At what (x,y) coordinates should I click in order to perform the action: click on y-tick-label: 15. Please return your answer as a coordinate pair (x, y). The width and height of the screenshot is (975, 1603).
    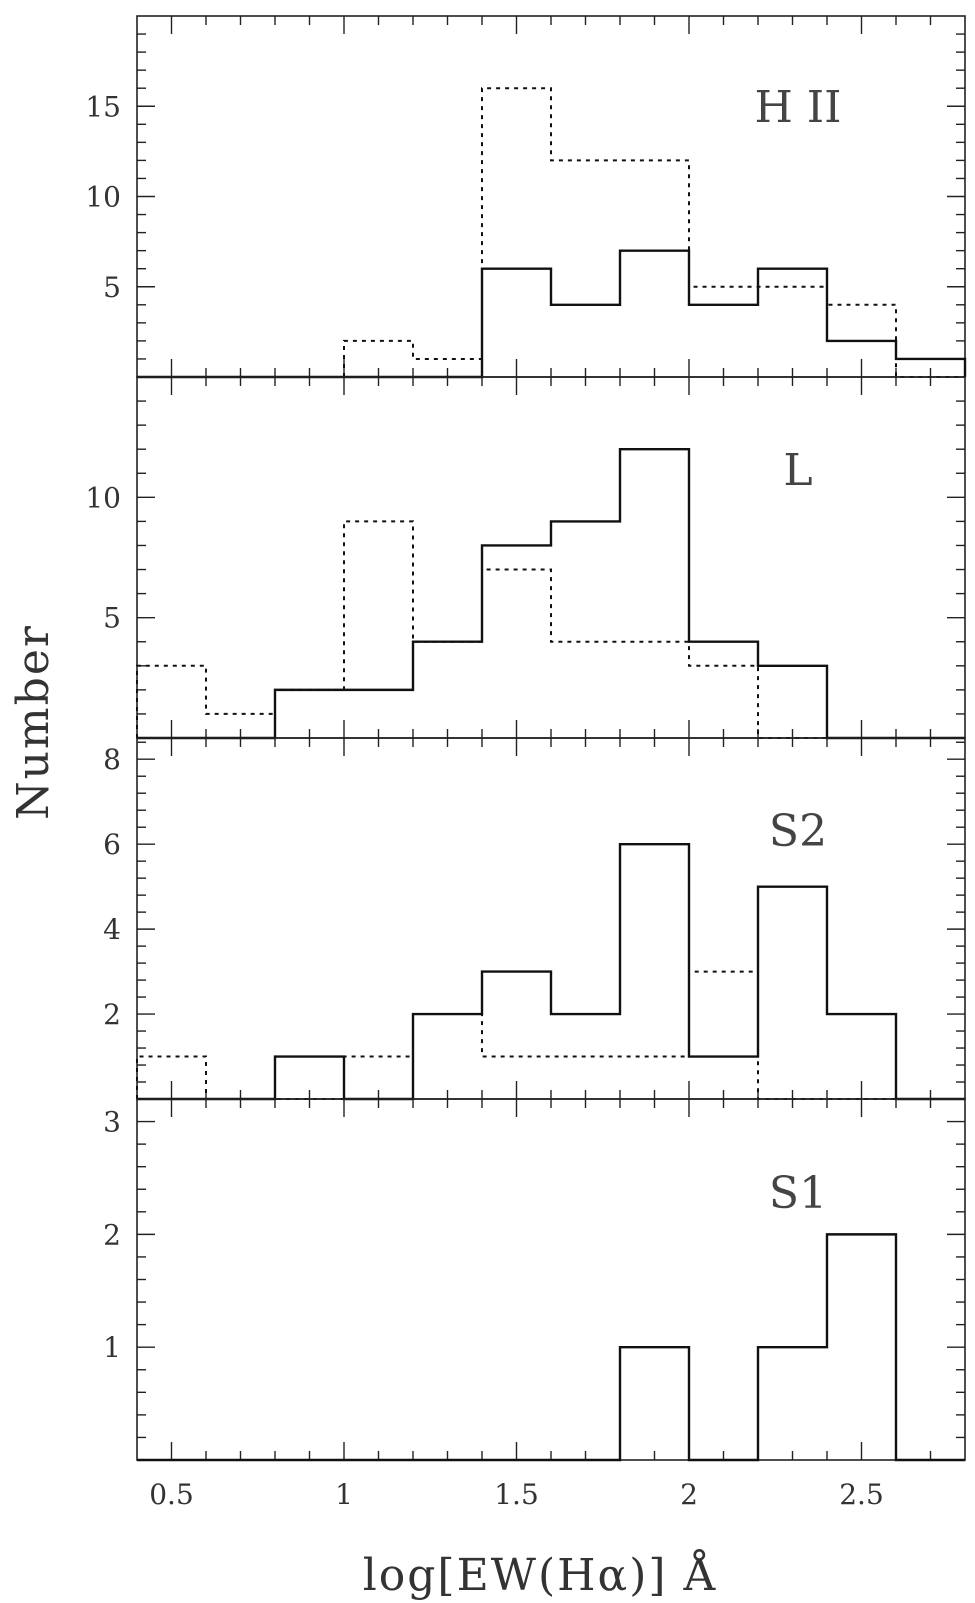
    Looking at the image, I should click on (103, 106).